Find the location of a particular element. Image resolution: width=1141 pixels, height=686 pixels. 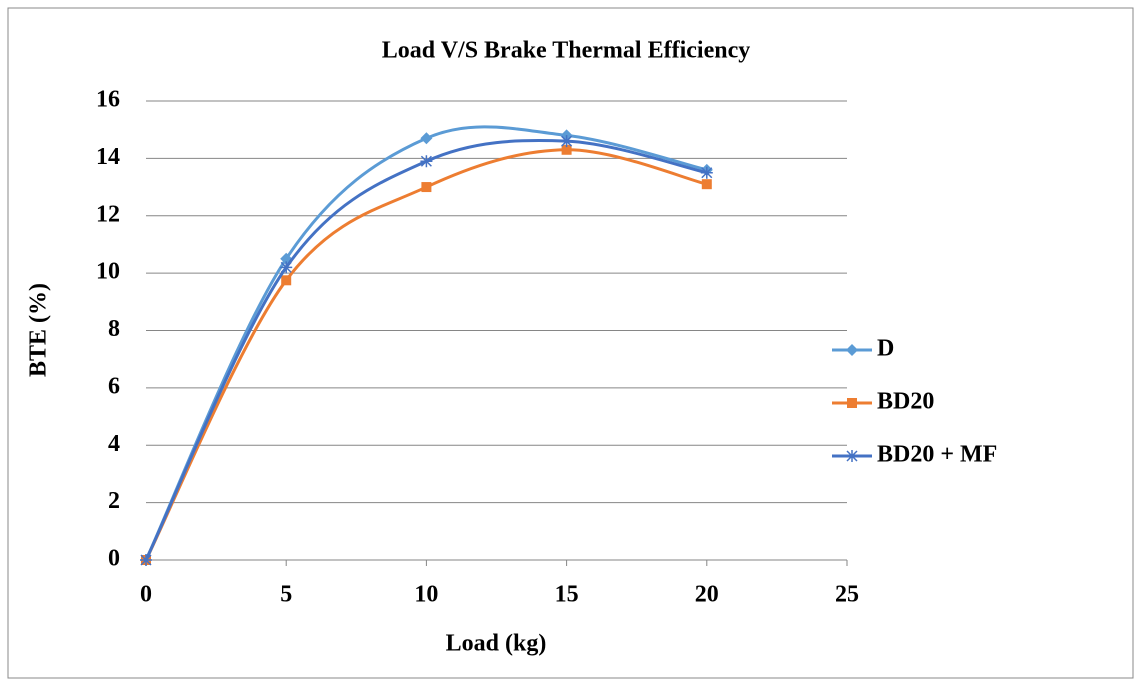

x-axis-label: Load (kg) is located at coordinates (496, 644).